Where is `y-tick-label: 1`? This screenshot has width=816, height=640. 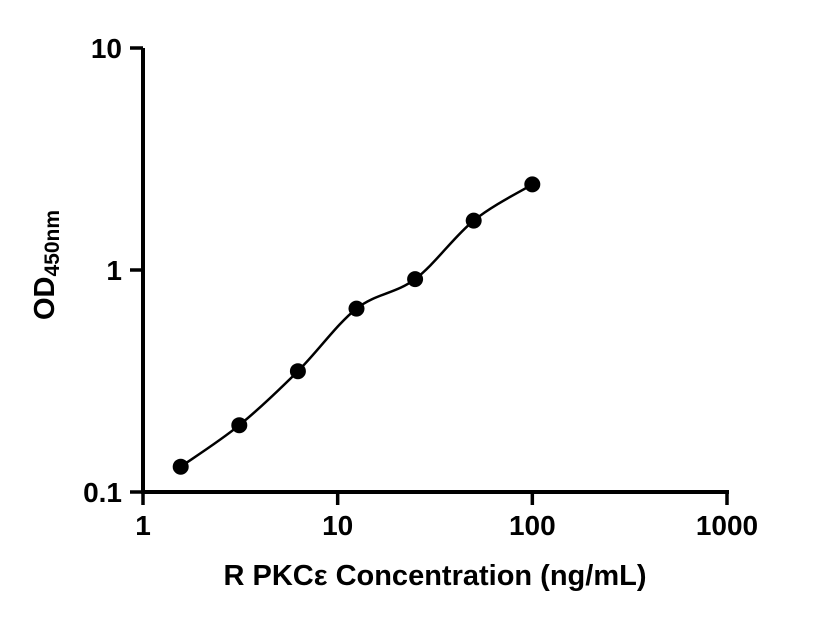 y-tick-label: 1 is located at coordinates (114, 270).